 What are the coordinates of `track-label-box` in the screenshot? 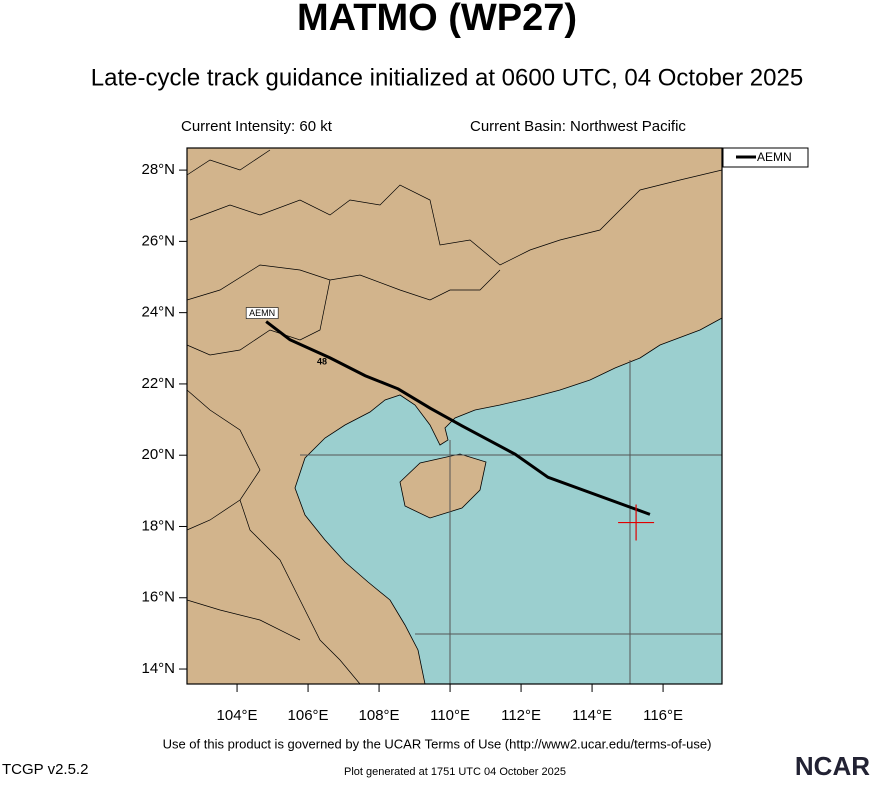 It's located at (262, 313).